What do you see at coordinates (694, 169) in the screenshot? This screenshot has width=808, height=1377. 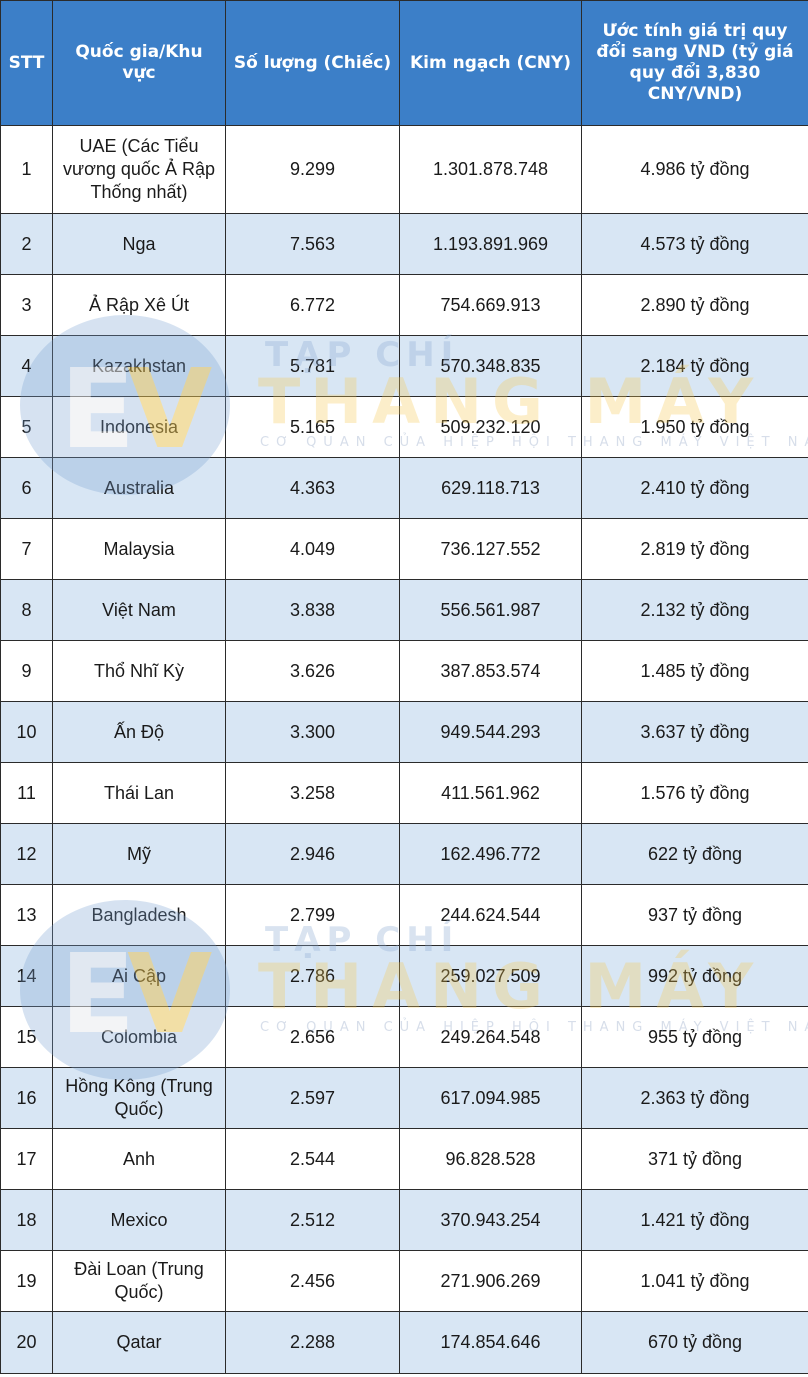 I see `cell-value-vnd: 4.986 tỷ đồng` at bounding box center [694, 169].